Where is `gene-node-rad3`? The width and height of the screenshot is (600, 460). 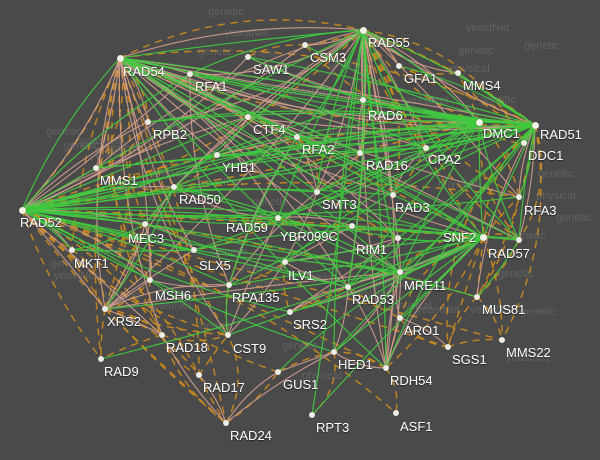
gene-node-rad3 is located at coordinates (393, 195).